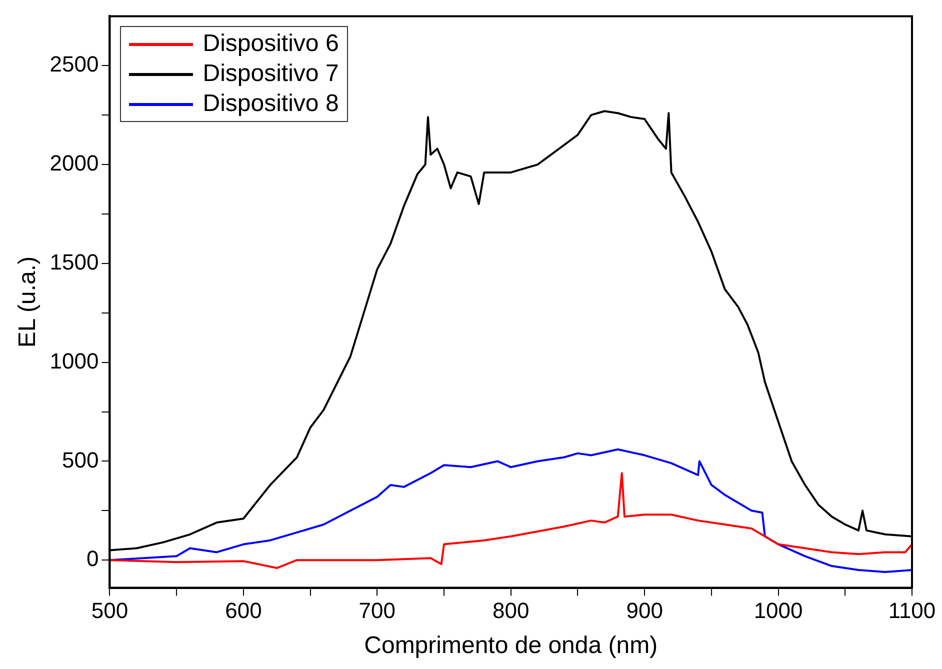 The height and width of the screenshot is (669, 942). I want to click on x-tick-label: 600, so click(243, 611).